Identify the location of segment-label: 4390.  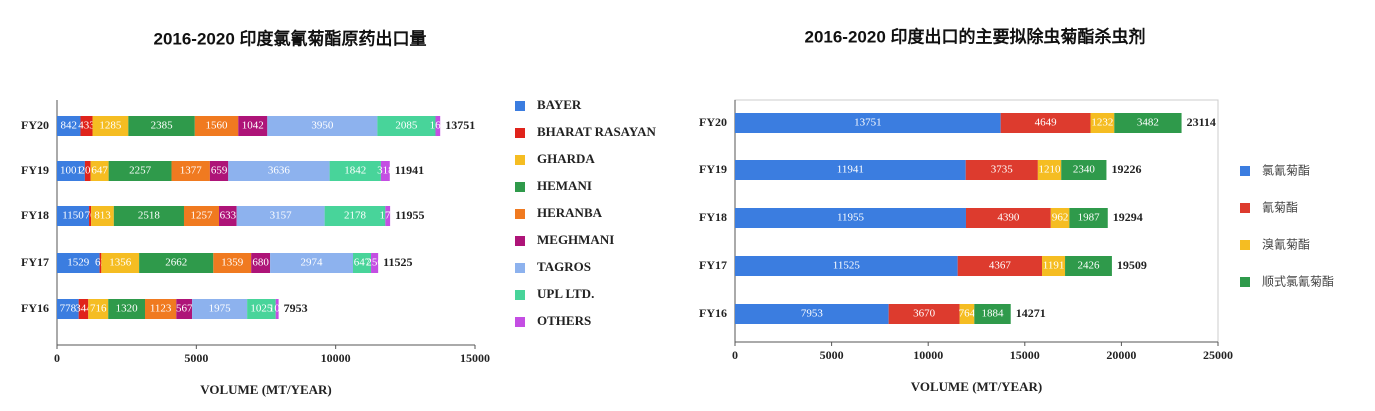
(1008, 218).